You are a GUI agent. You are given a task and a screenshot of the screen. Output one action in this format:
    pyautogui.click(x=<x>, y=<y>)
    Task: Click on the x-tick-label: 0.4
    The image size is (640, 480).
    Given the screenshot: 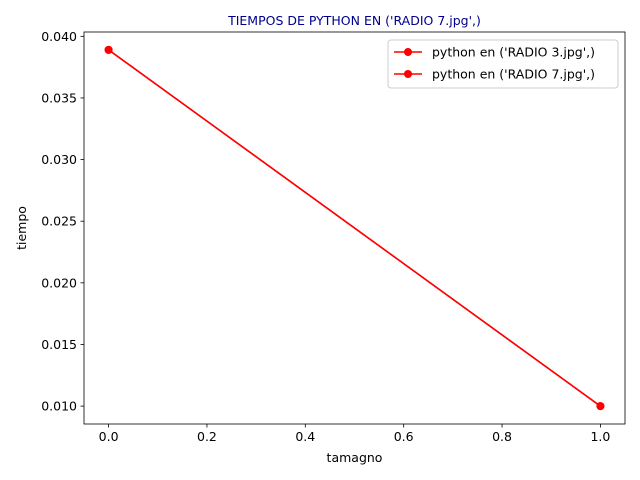 What is the action you would take?
    pyautogui.click(x=305, y=436)
    